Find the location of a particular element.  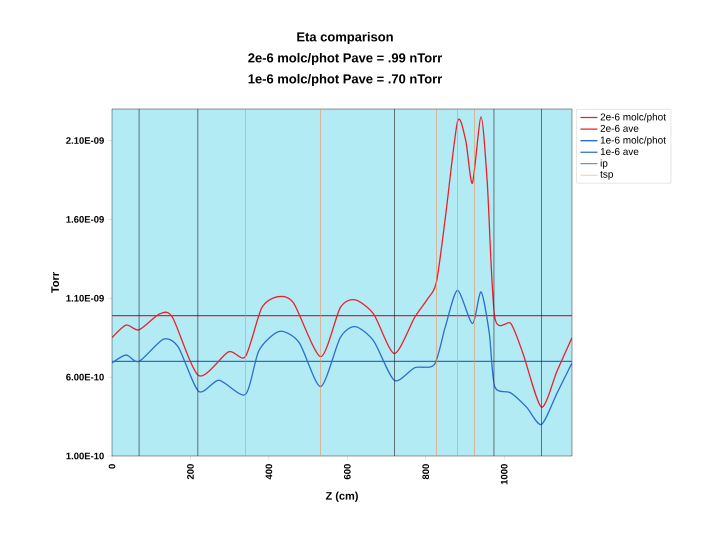

x-axis-title: Z (cm) is located at coordinates (342, 497).